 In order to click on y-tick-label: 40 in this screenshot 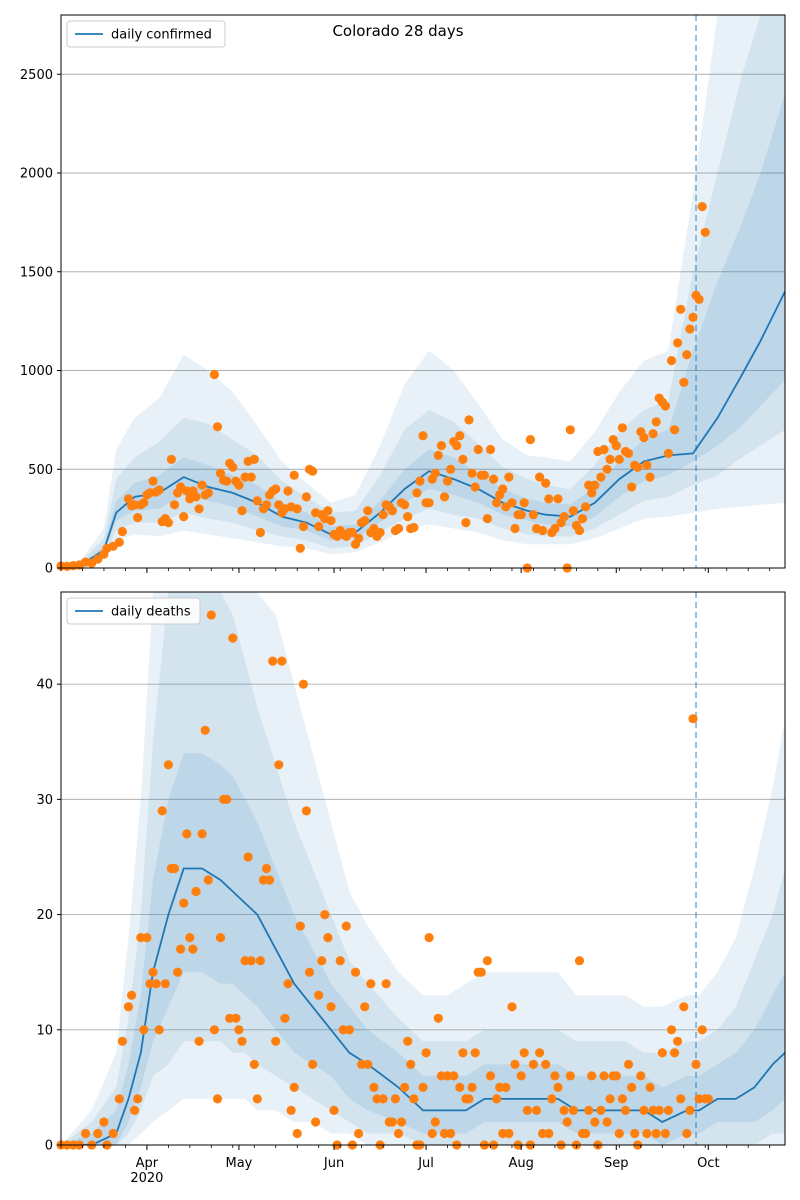, I will do `click(44, 685)`.